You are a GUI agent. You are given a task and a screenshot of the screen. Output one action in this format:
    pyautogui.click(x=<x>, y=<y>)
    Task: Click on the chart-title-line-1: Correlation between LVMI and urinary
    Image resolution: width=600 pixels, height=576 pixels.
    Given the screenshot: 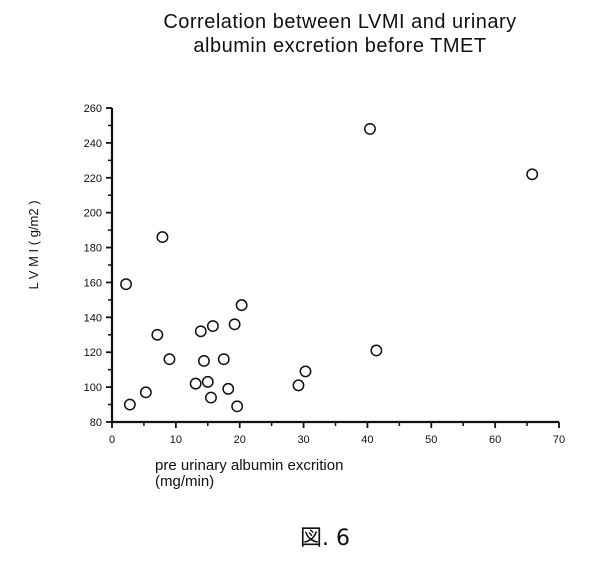 What is the action you would take?
    pyautogui.click(x=340, y=22)
    